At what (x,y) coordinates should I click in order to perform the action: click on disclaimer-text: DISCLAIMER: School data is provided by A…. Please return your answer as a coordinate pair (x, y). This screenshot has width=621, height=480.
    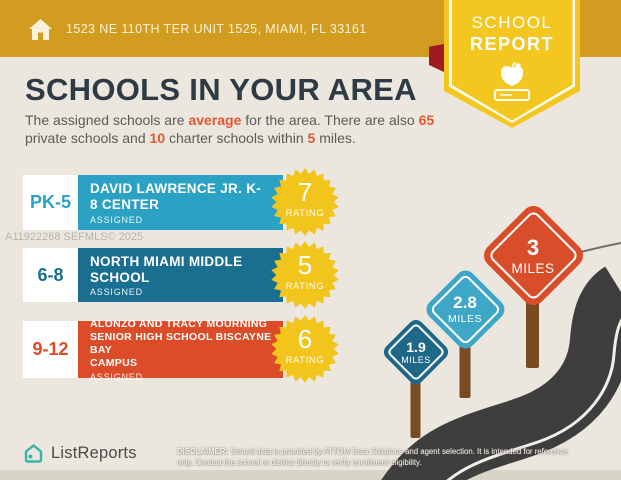
    Looking at the image, I should click on (372, 457).